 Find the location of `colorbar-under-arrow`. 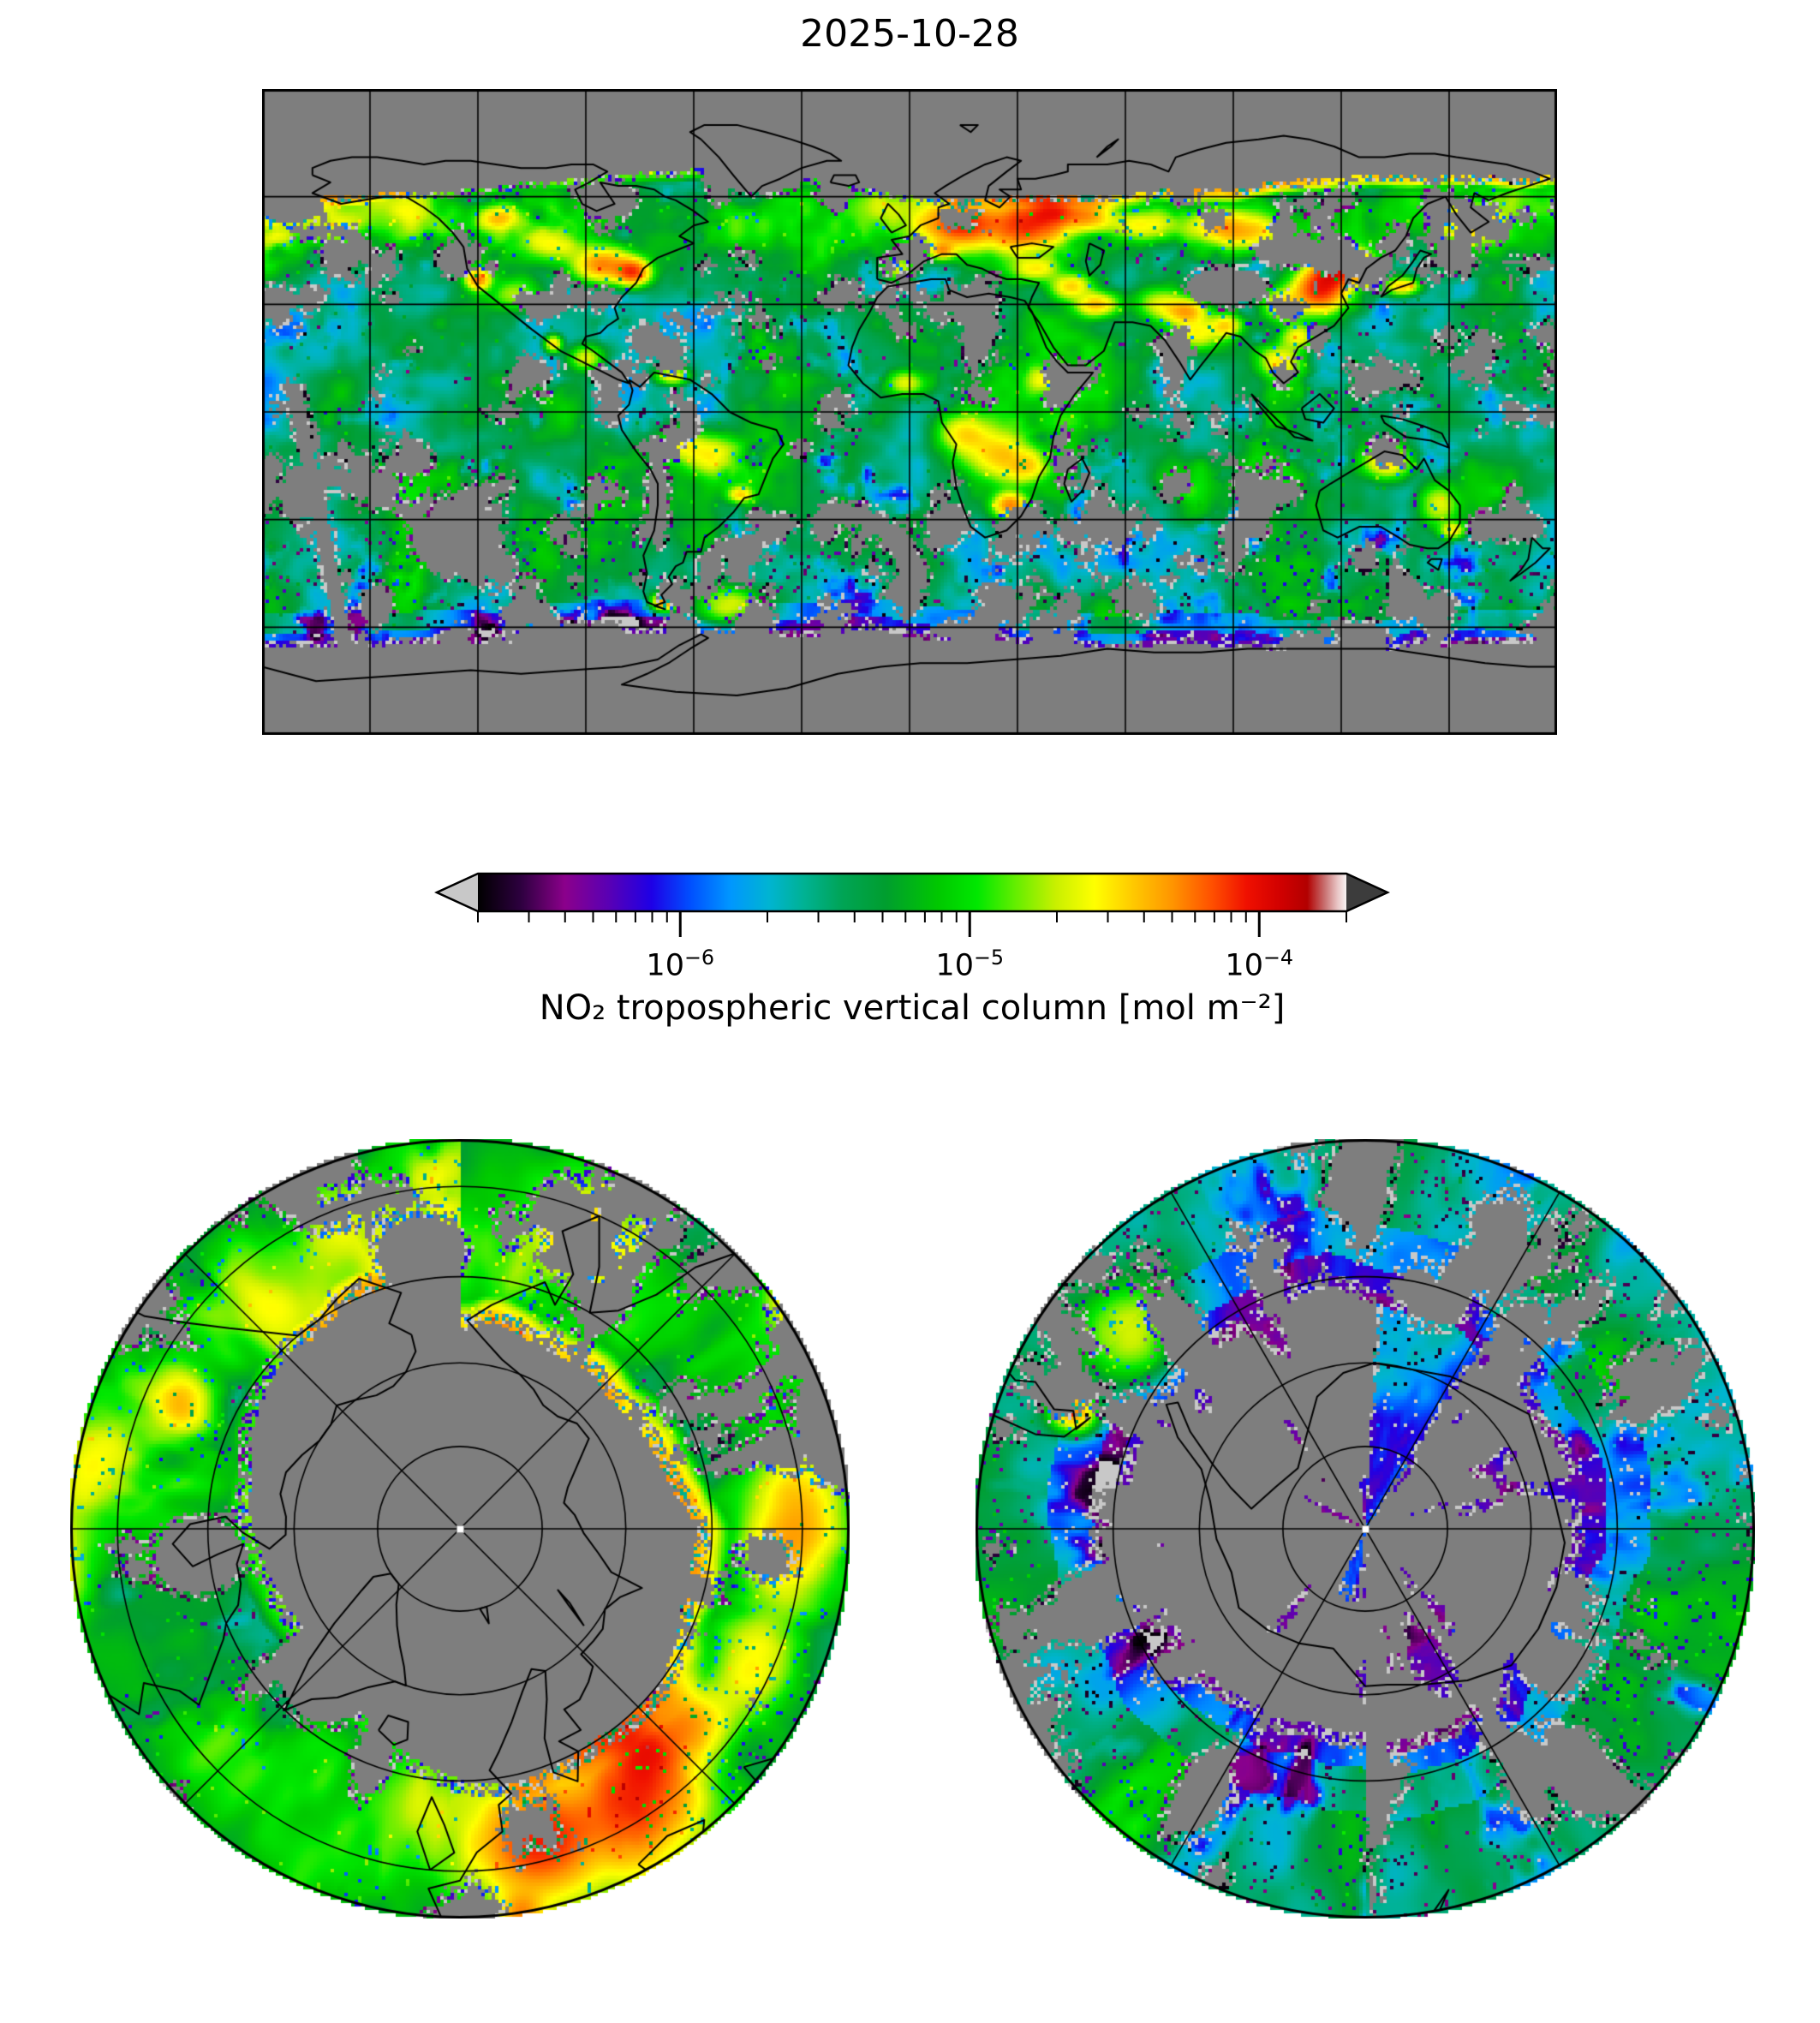

colorbar-under-arrow is located at coordinates (457, 892).